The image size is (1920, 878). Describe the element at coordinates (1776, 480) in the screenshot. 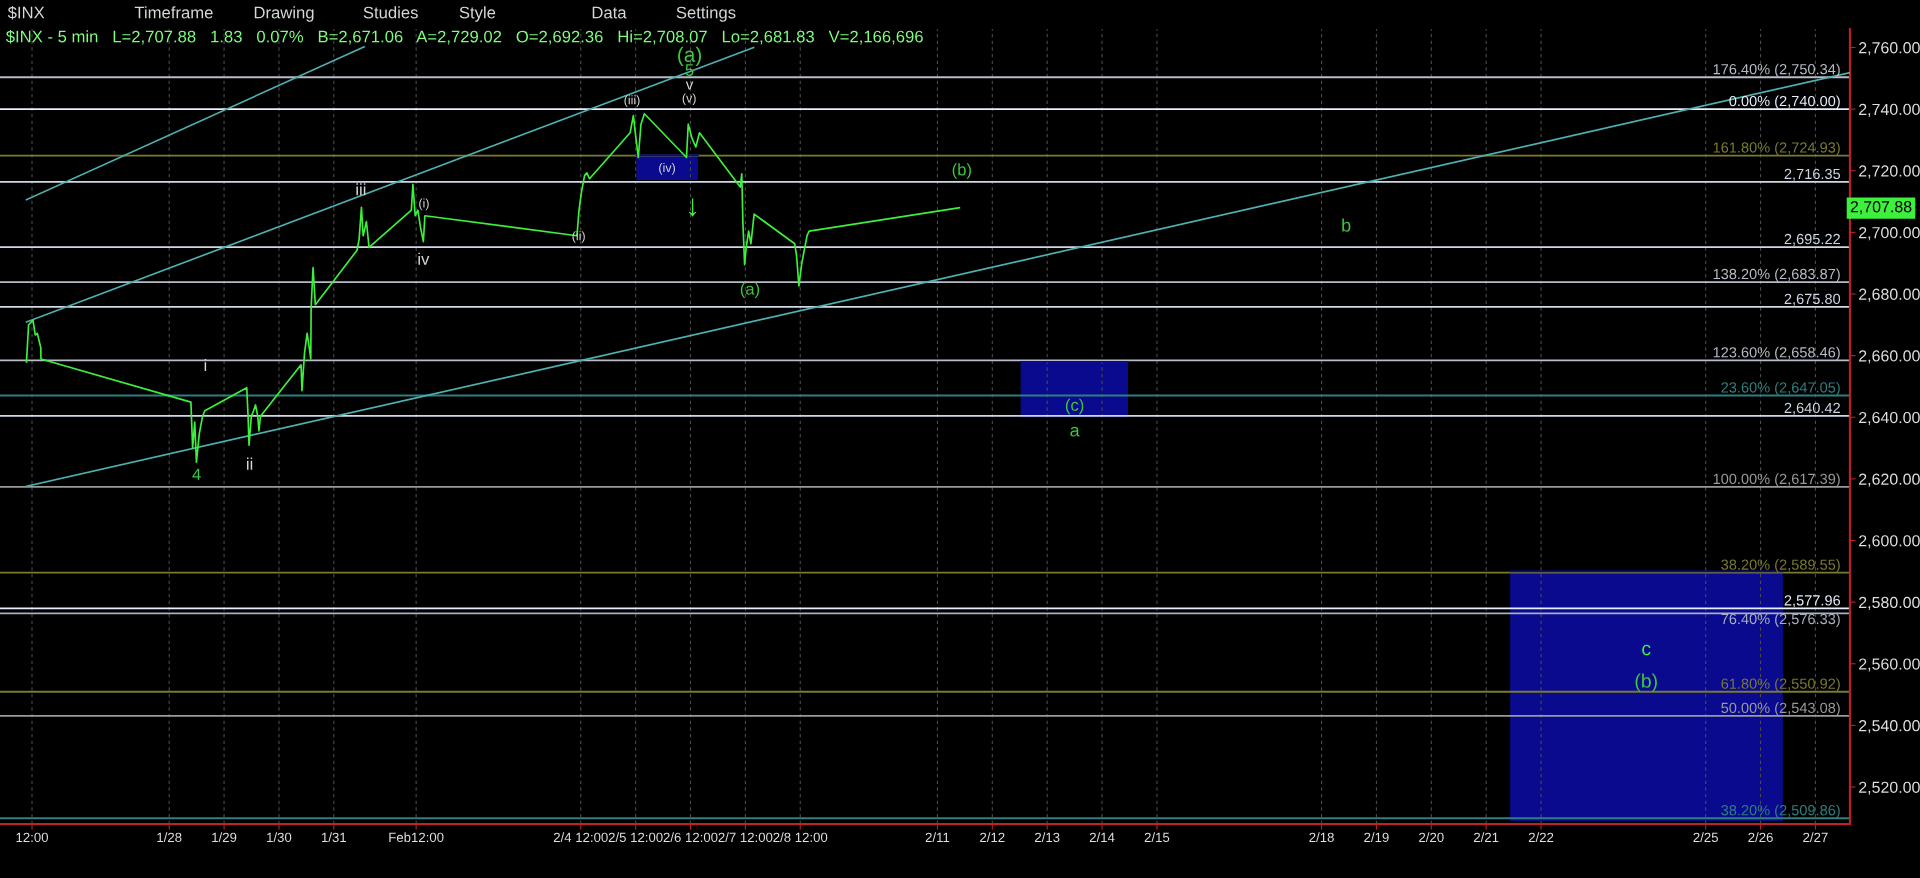

I see `ref-line-label: 100.00% (2,617.39)` at that location.